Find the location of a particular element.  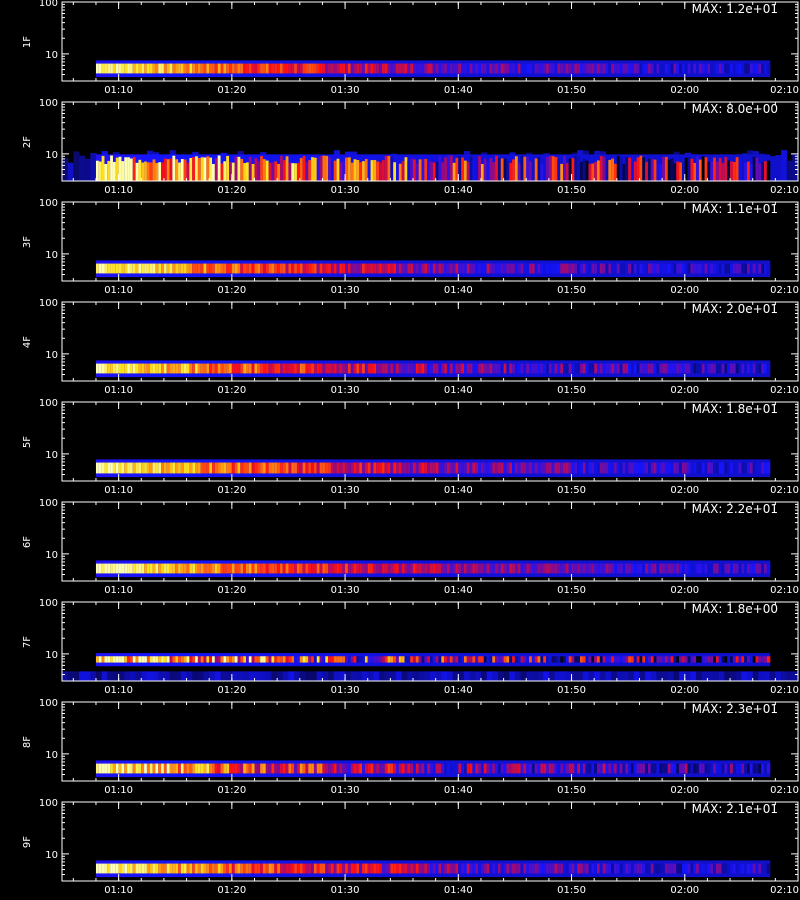

x-tick-label: 01:50 is located at coordinates (571, 90).